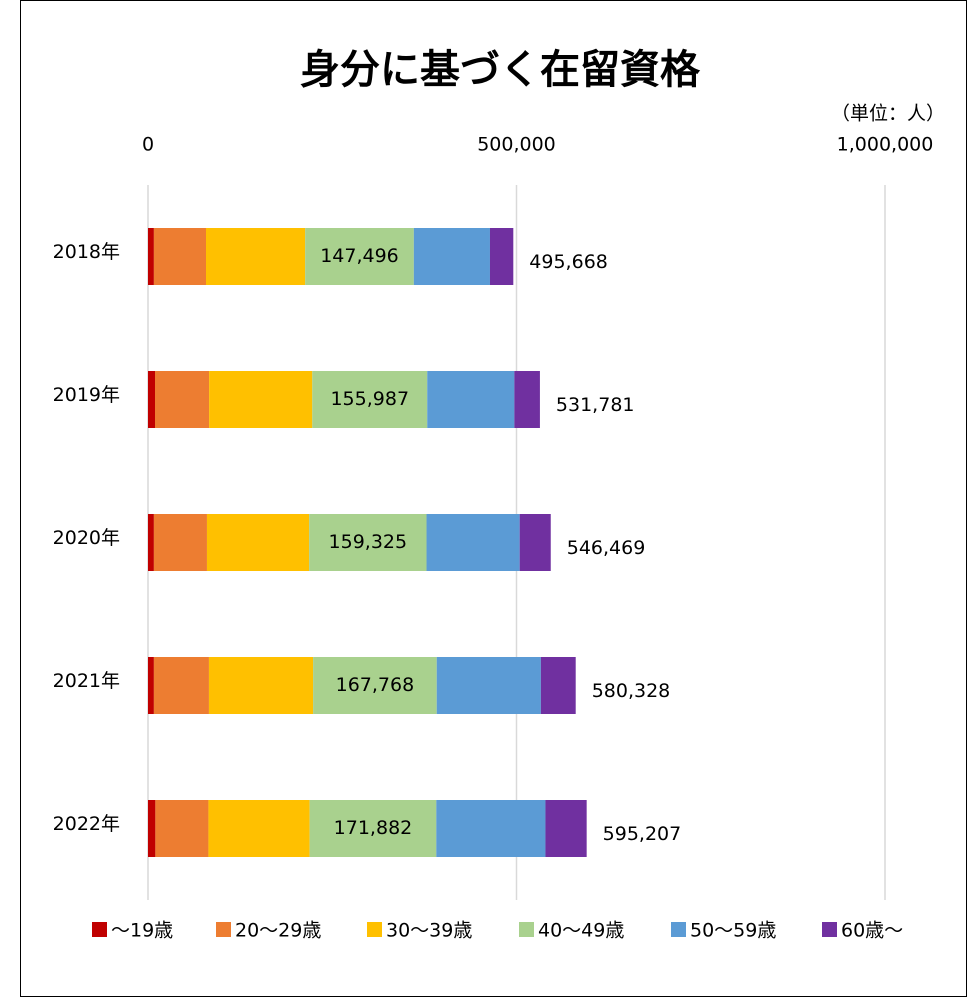  What do you see at coordinates (606, 548) in the screenshot?
I see `total-label: 546,469` at bounding box center [606, 548].